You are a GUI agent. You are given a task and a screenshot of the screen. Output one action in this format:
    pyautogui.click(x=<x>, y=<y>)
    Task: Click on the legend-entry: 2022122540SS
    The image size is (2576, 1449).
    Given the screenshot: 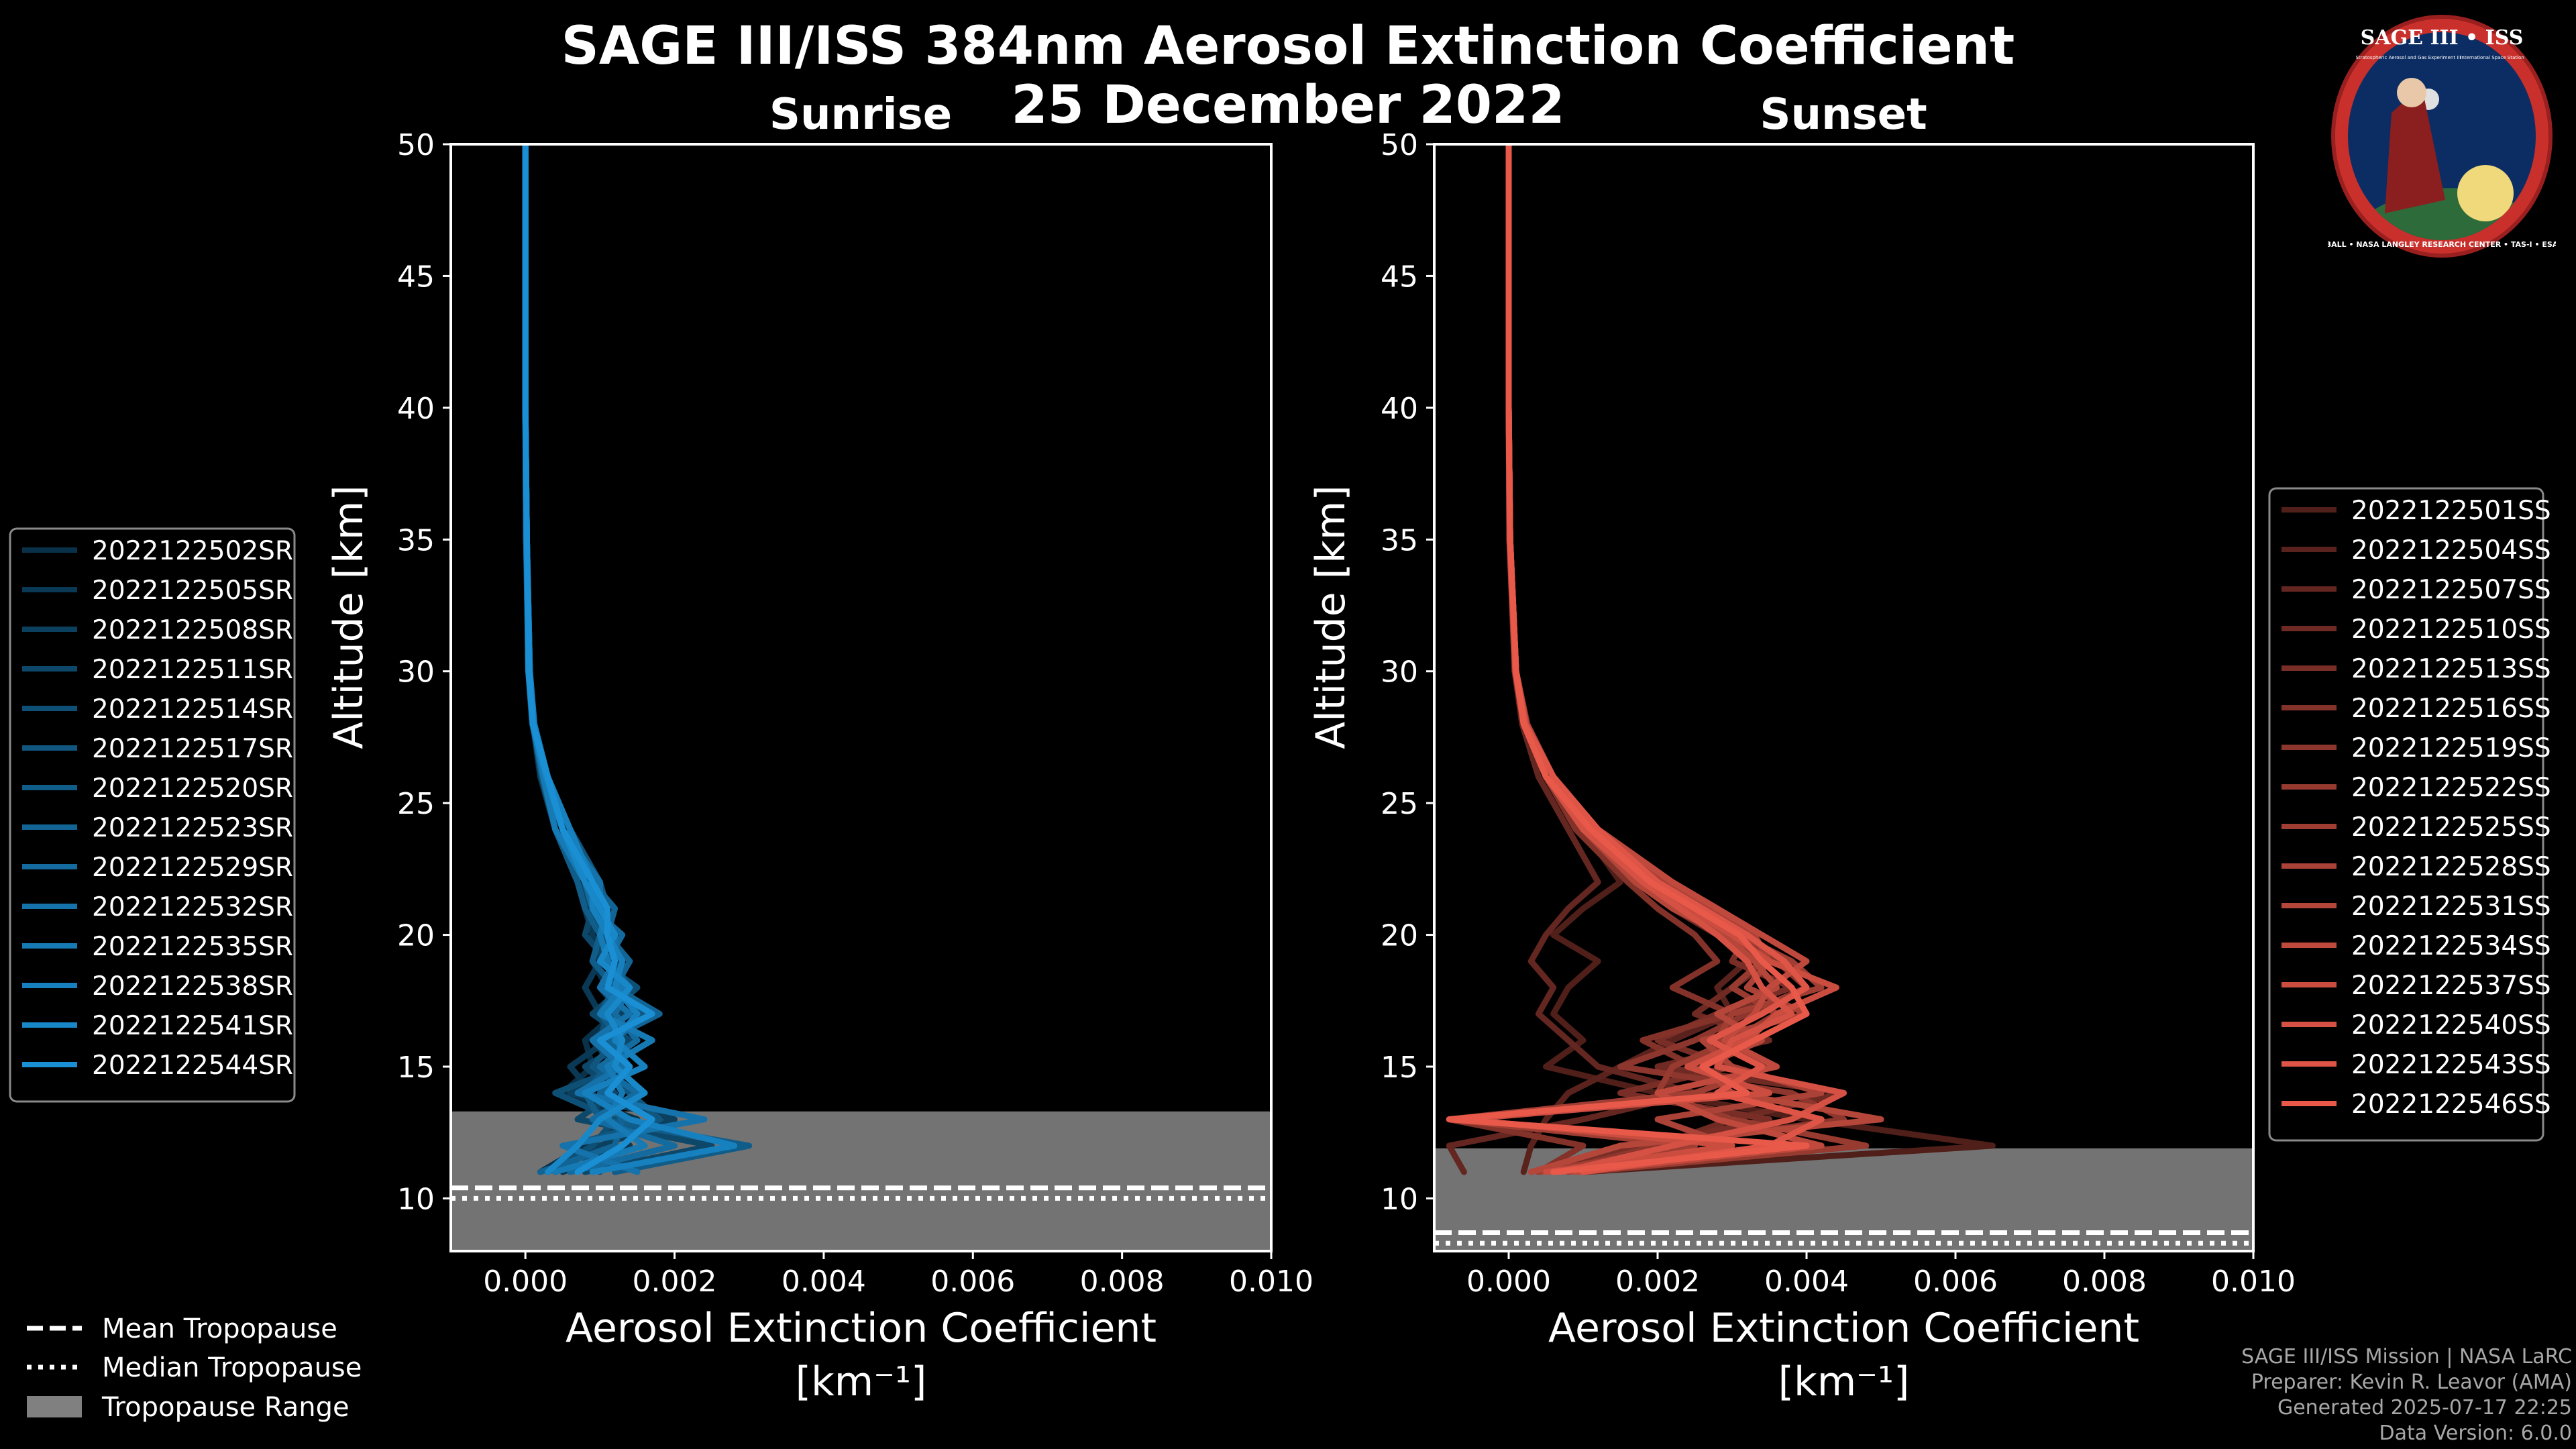 What is the action you would take?
    pyautogui.click(x=2451, y=1025)
    